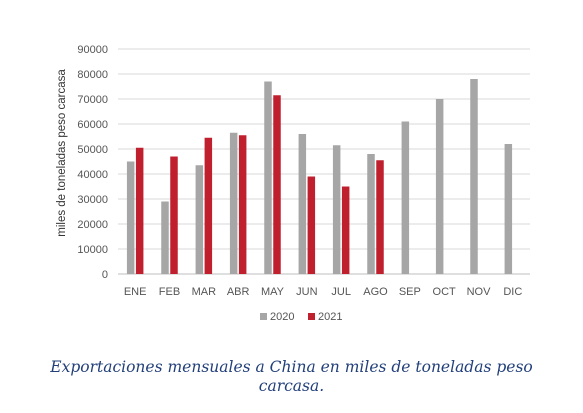 This screenshot has height=413, width=583. What do you see at coordinates (92, 100) in the screenshot?
I see `y-tick-label: 70000` at bounding box center [92, 100].